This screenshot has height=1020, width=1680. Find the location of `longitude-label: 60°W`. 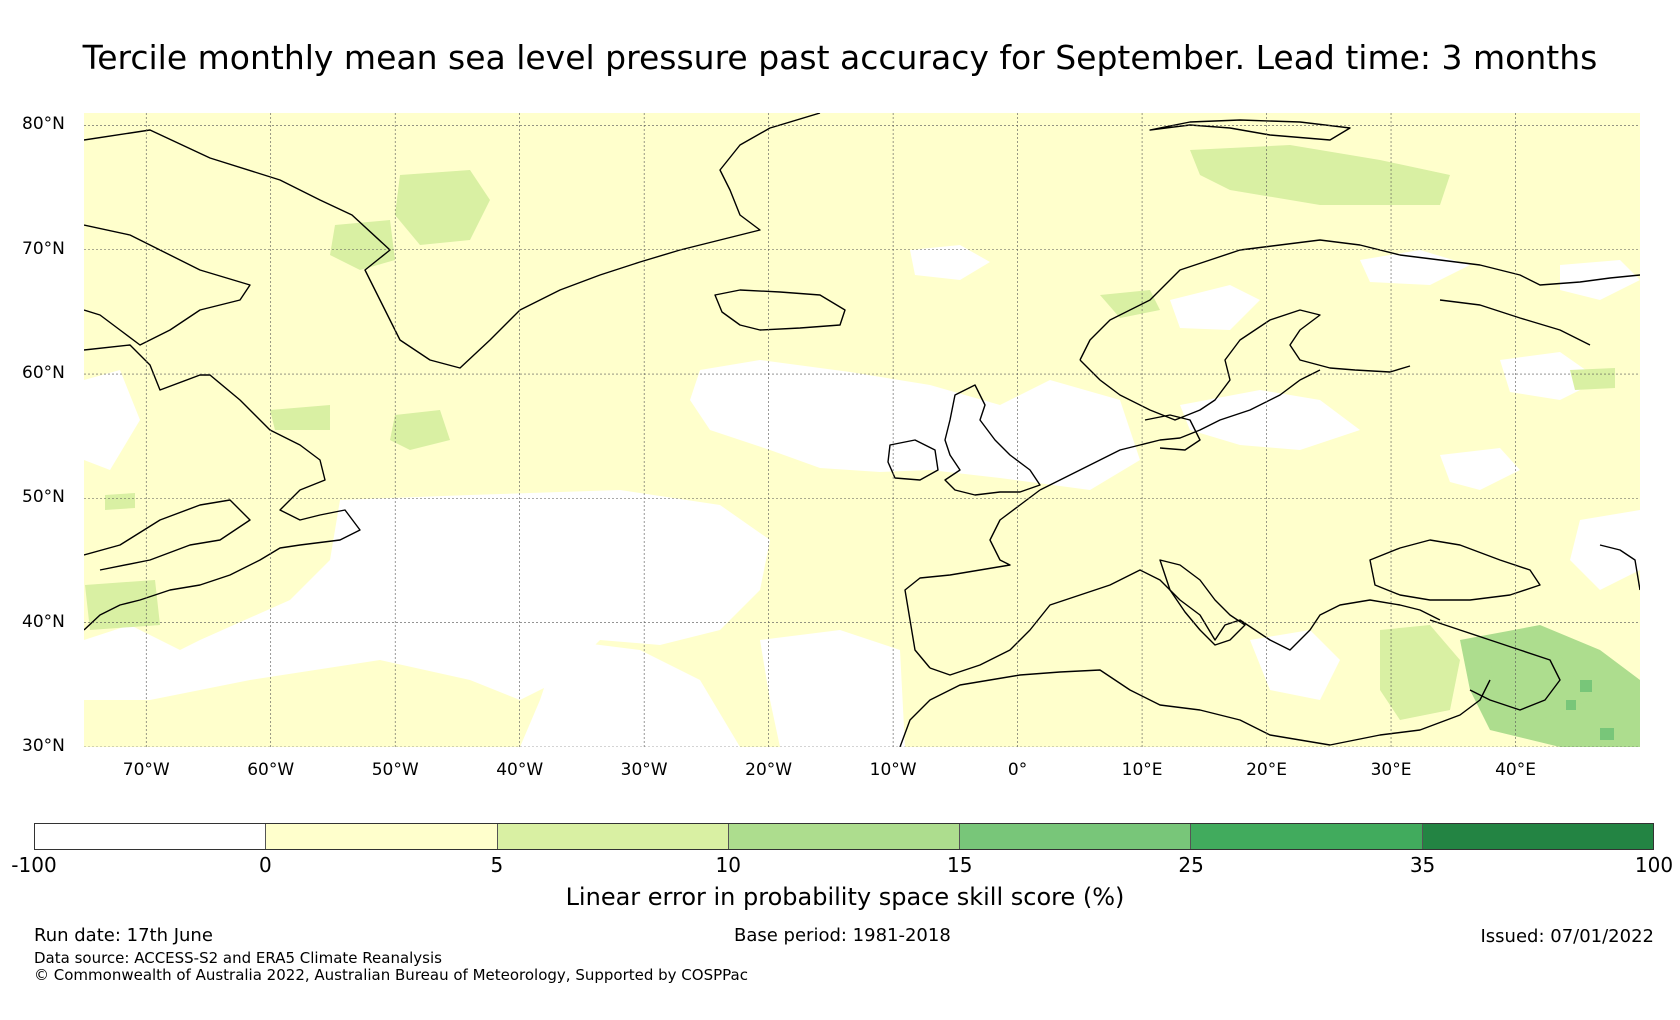

longitude-label: 60°W is located at coordinates (271, 770).